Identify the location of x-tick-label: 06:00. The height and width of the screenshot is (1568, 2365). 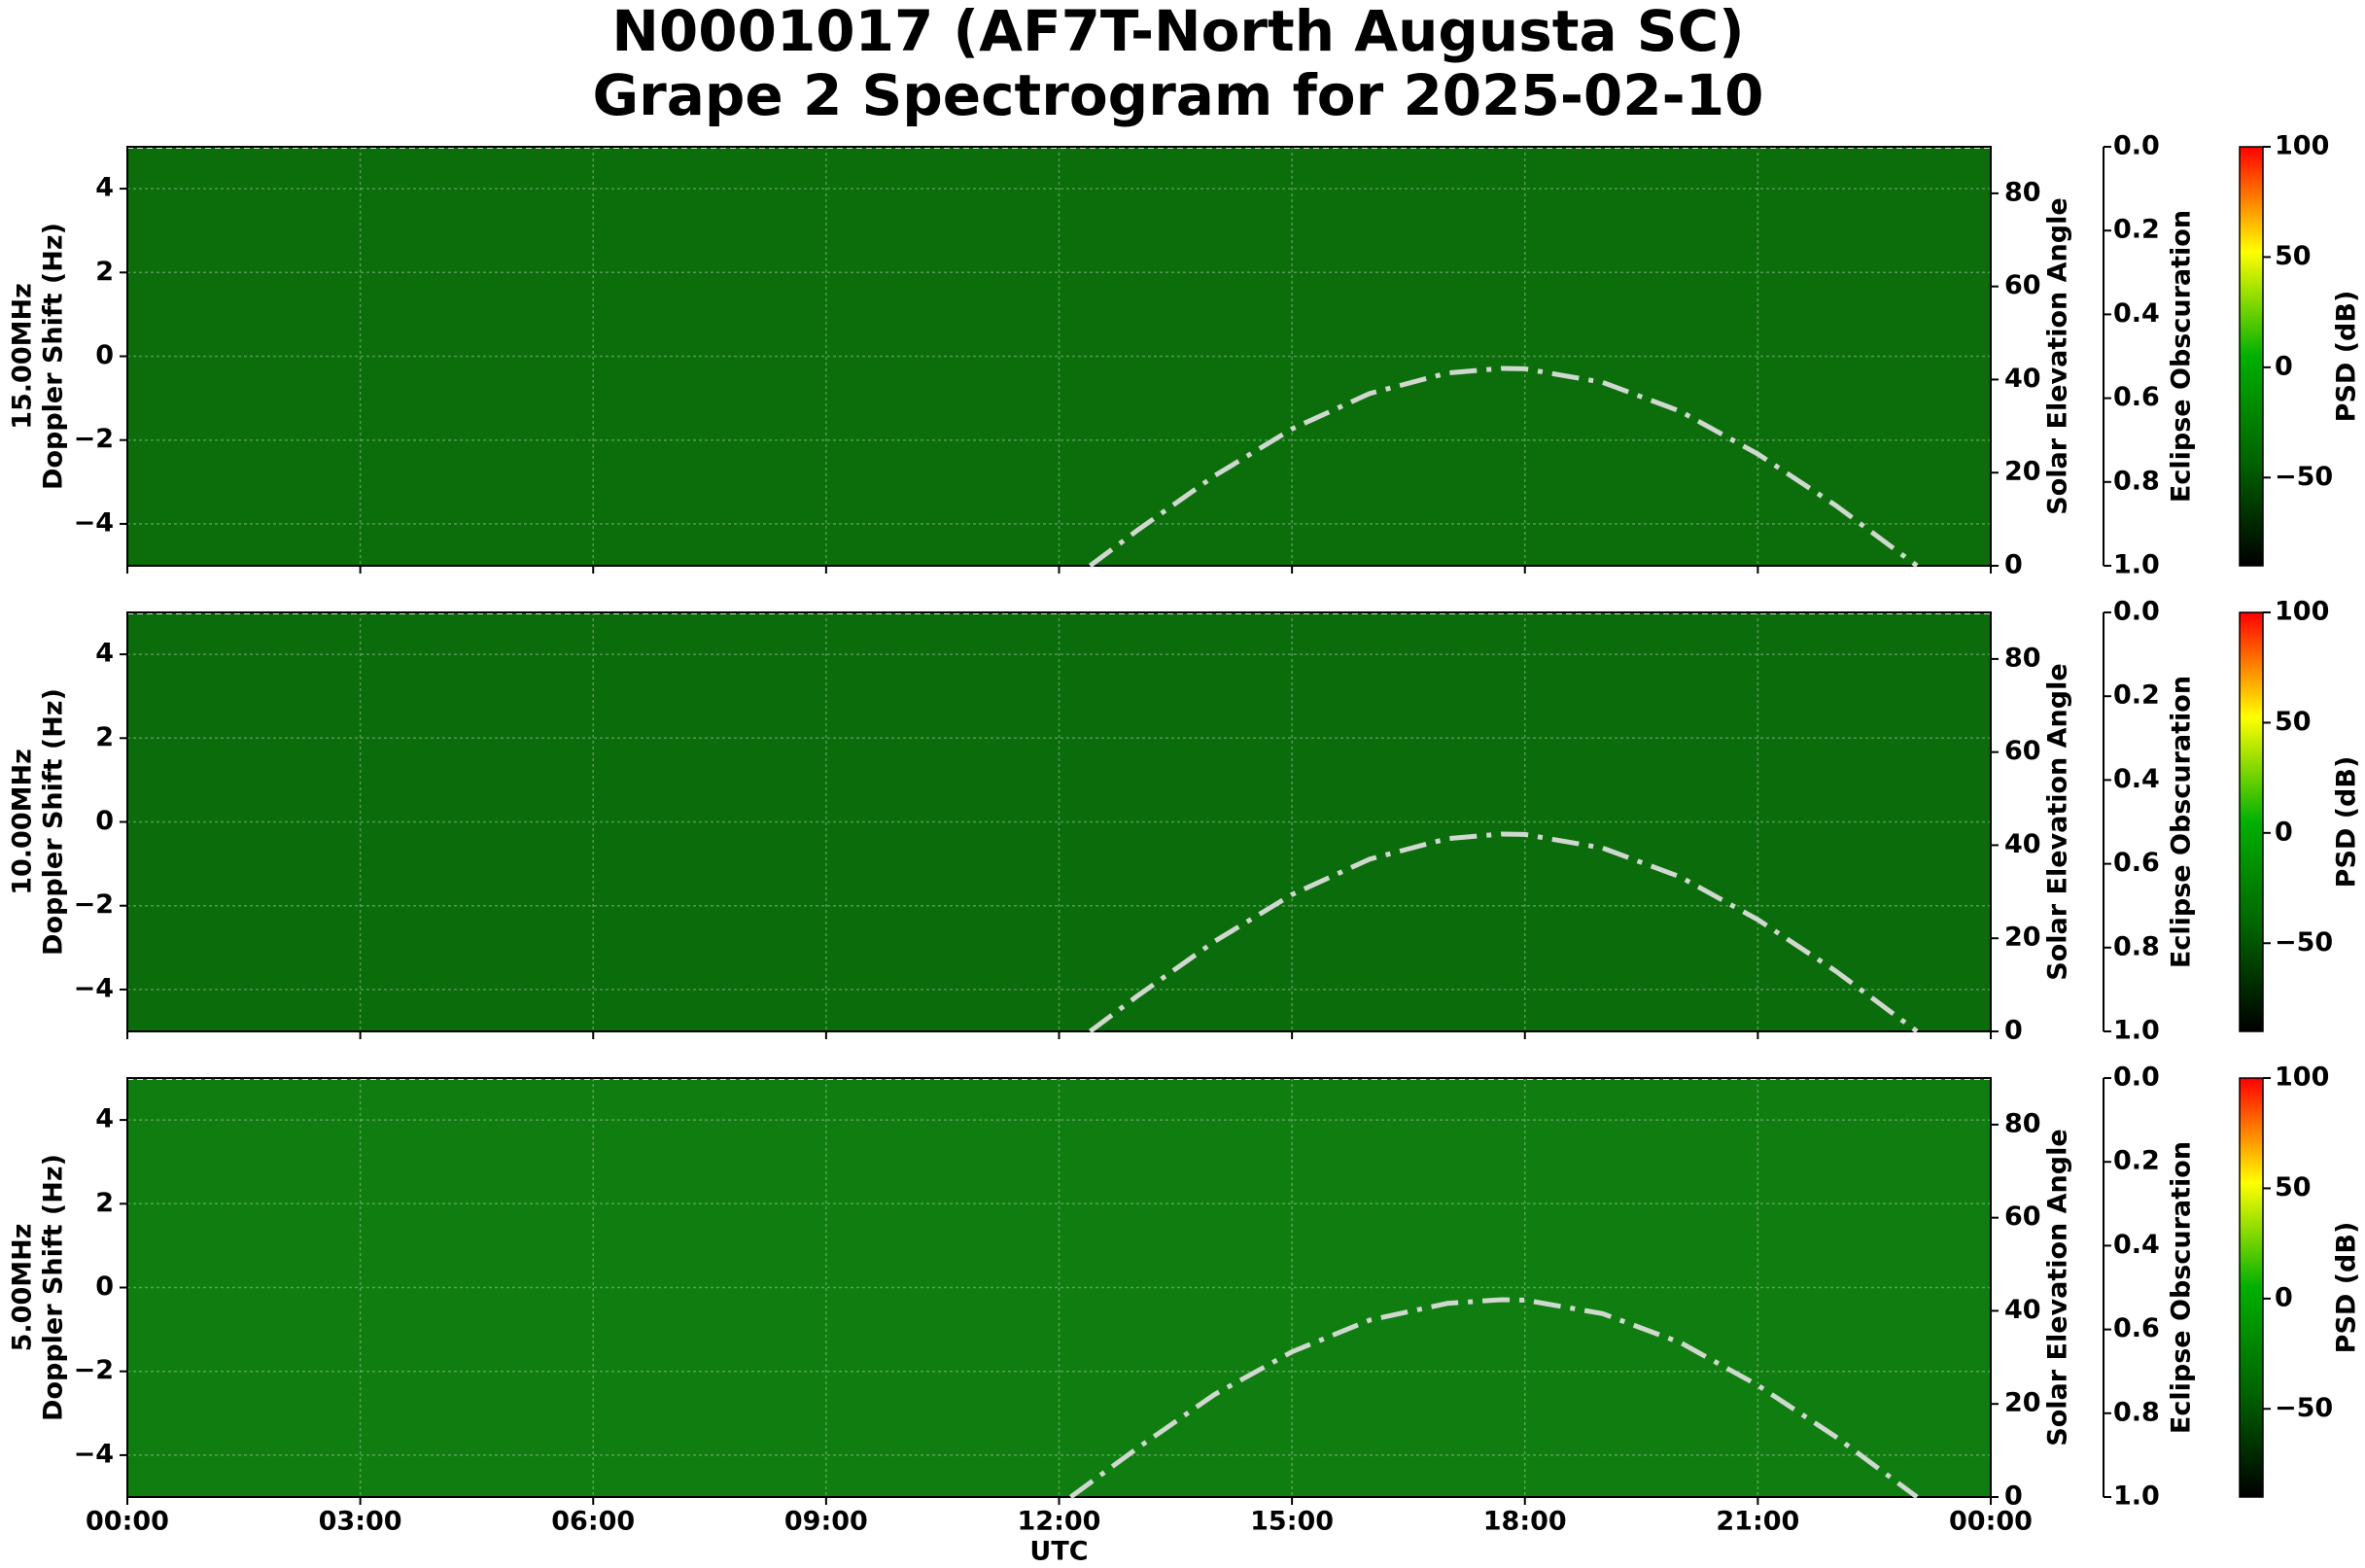
(593, 1522).